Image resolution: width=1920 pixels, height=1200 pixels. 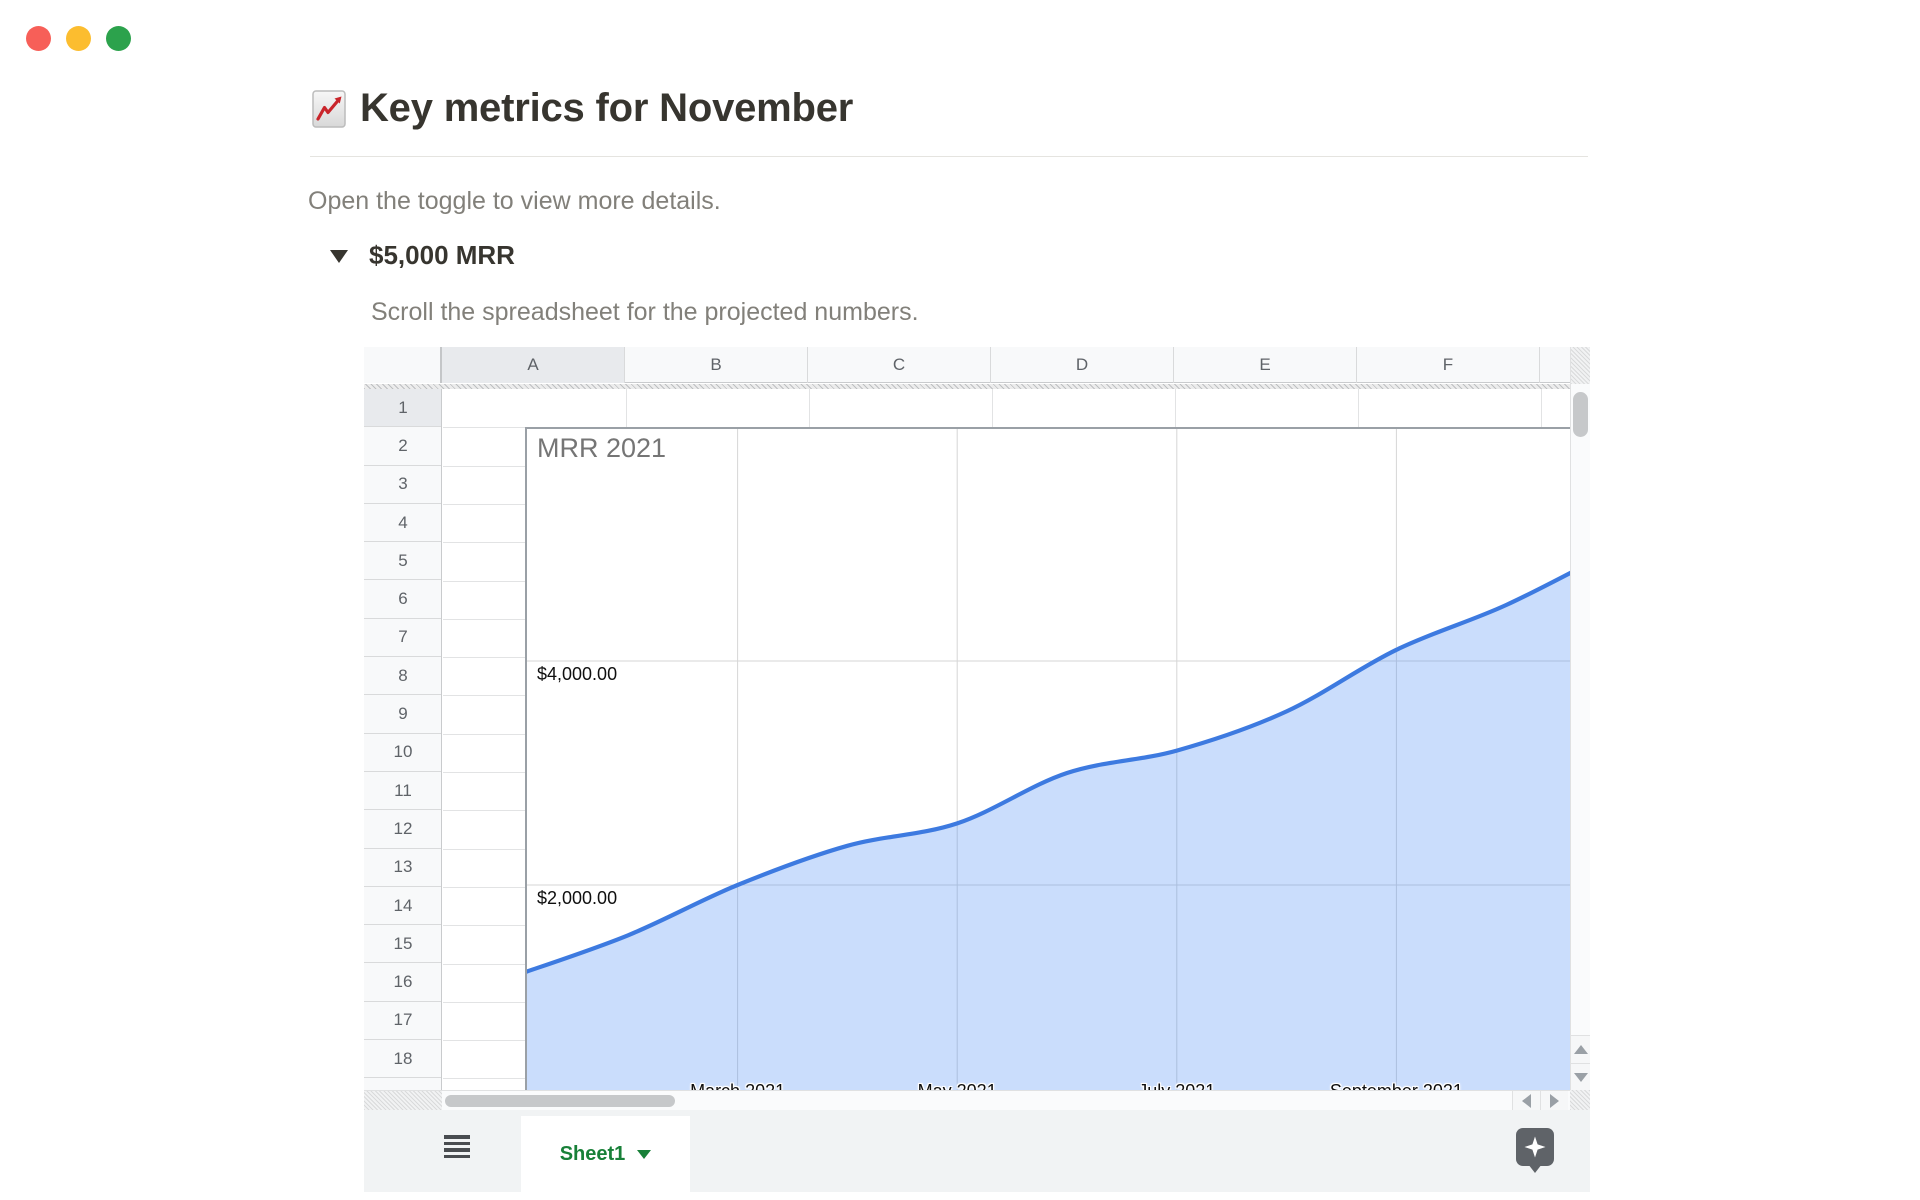 What do you see at coordinates (402, 676) in the screenshot?
I see `row-header-8: 8` at bounding box center [402, 676].